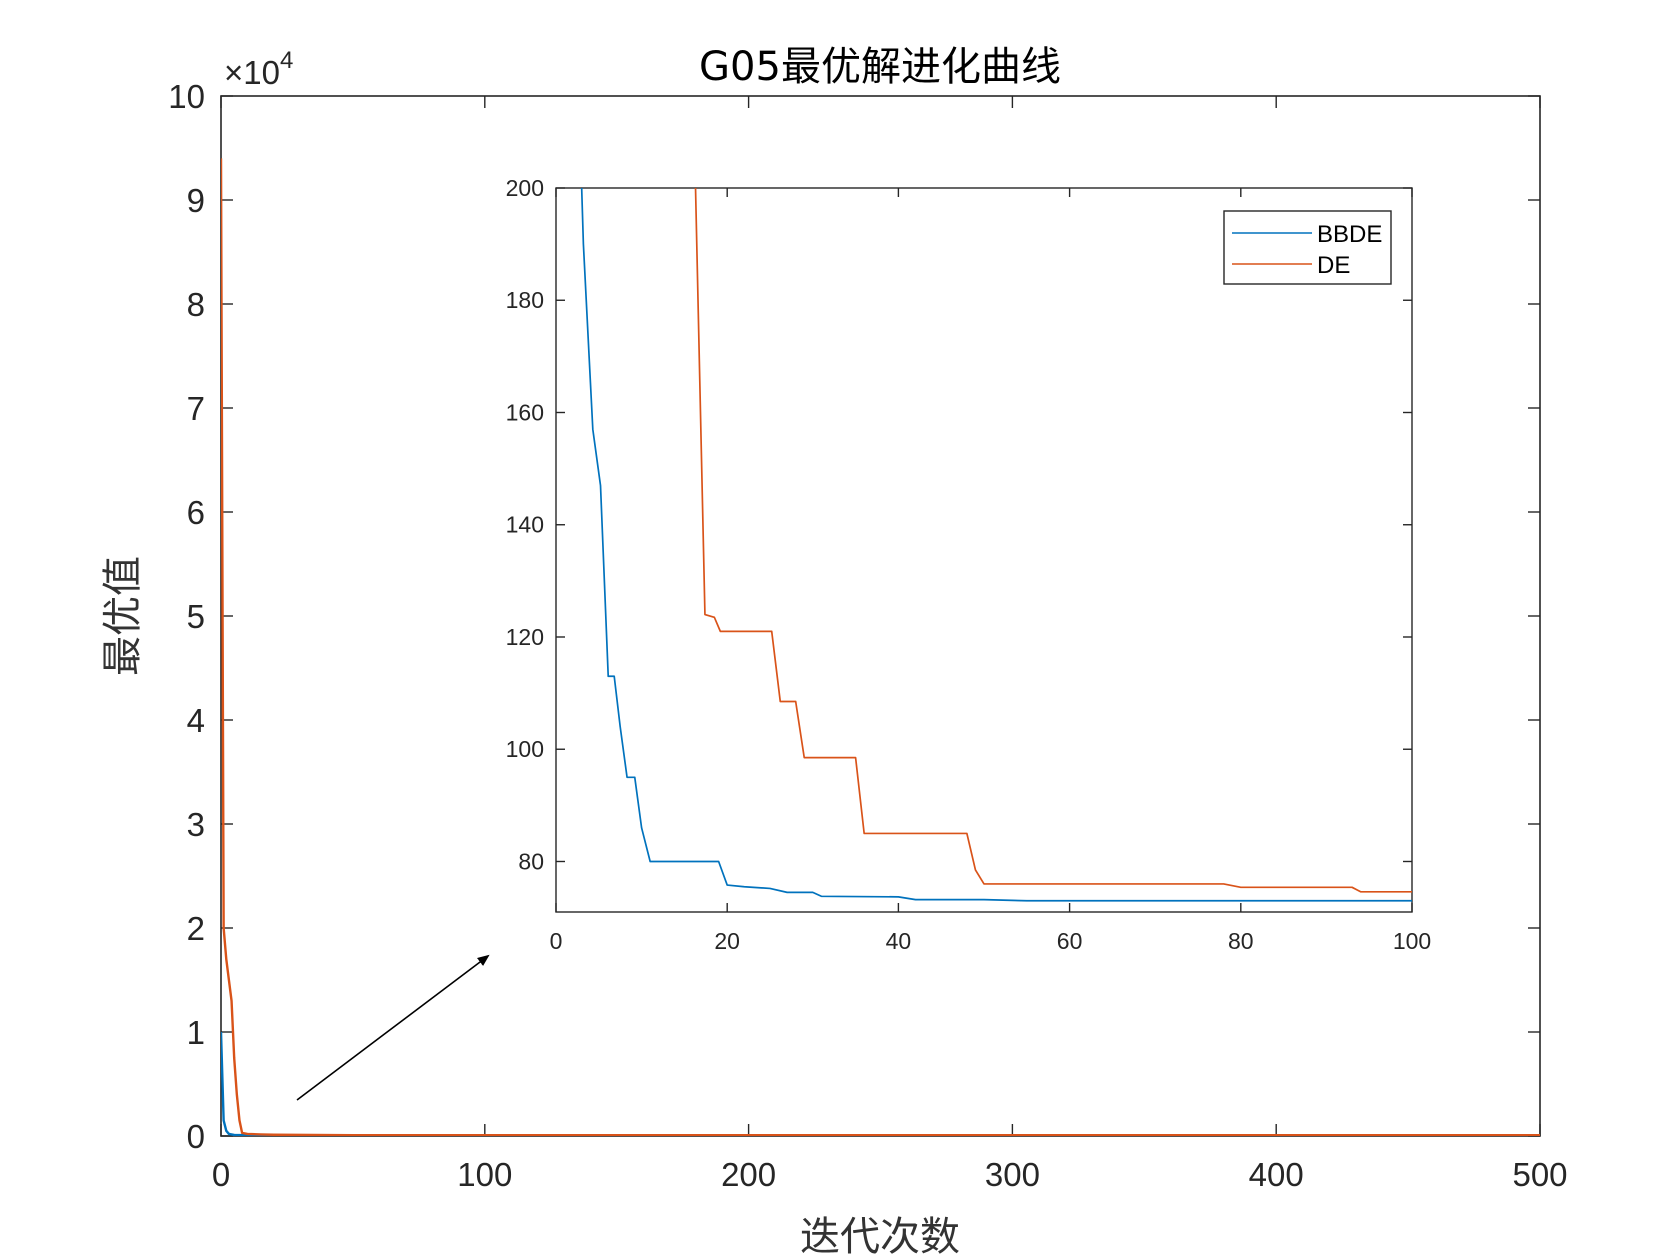 The image size is (1680, 1260). I want to click on y-tick-label: 2, so click(196, 928).